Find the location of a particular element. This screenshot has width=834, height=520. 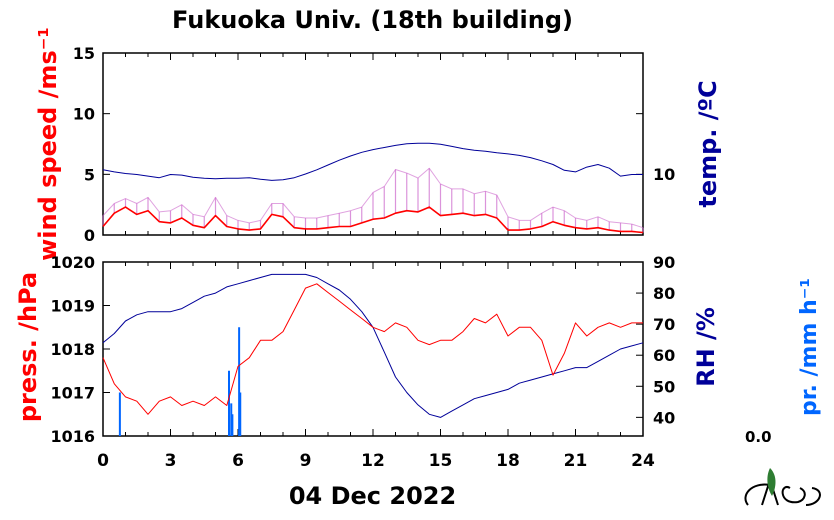

x-tick-label: 15 is located at coordinates (441, 461).